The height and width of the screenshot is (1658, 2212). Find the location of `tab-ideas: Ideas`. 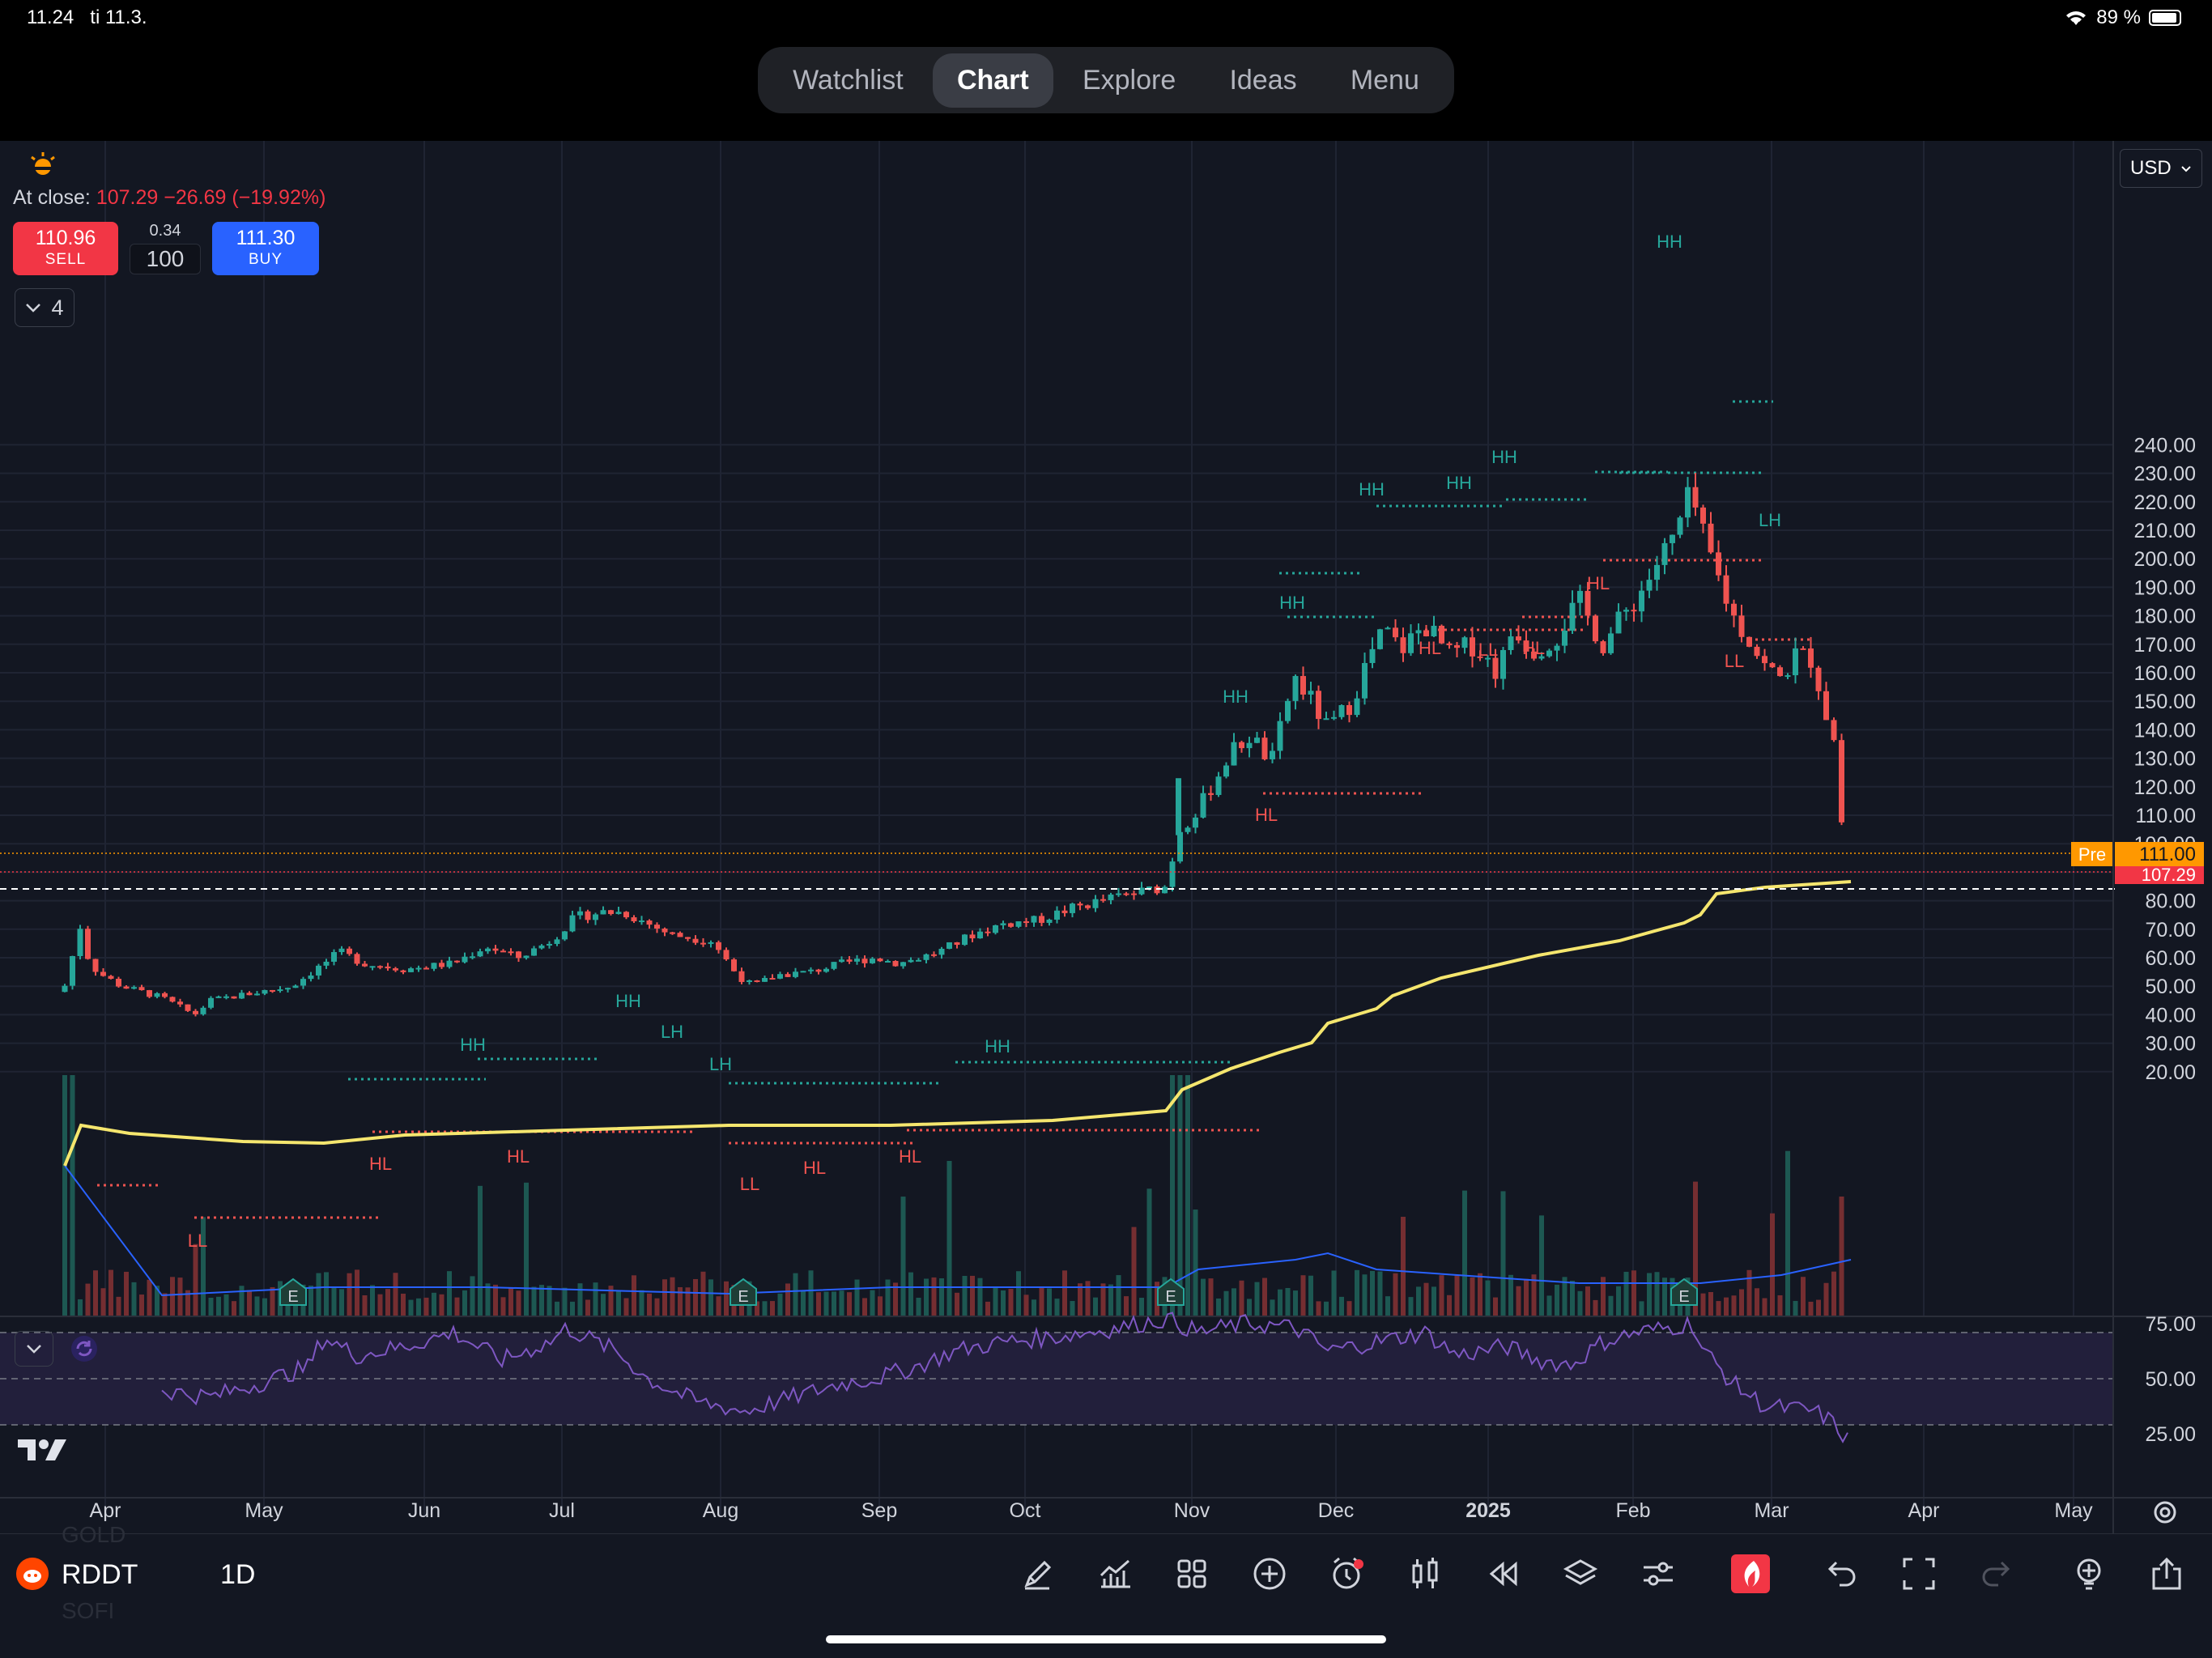

tab-ideas: Ideas is located at coordinates (1263, 80).